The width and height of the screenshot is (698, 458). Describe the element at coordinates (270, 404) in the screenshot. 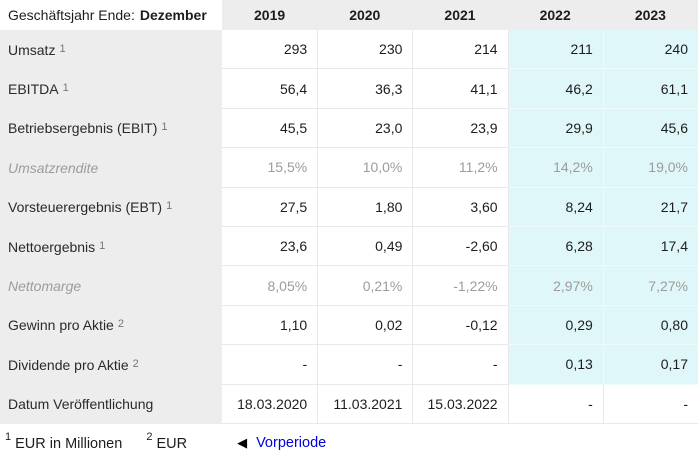

I see `value-2019: 18.03.2020` at that location.